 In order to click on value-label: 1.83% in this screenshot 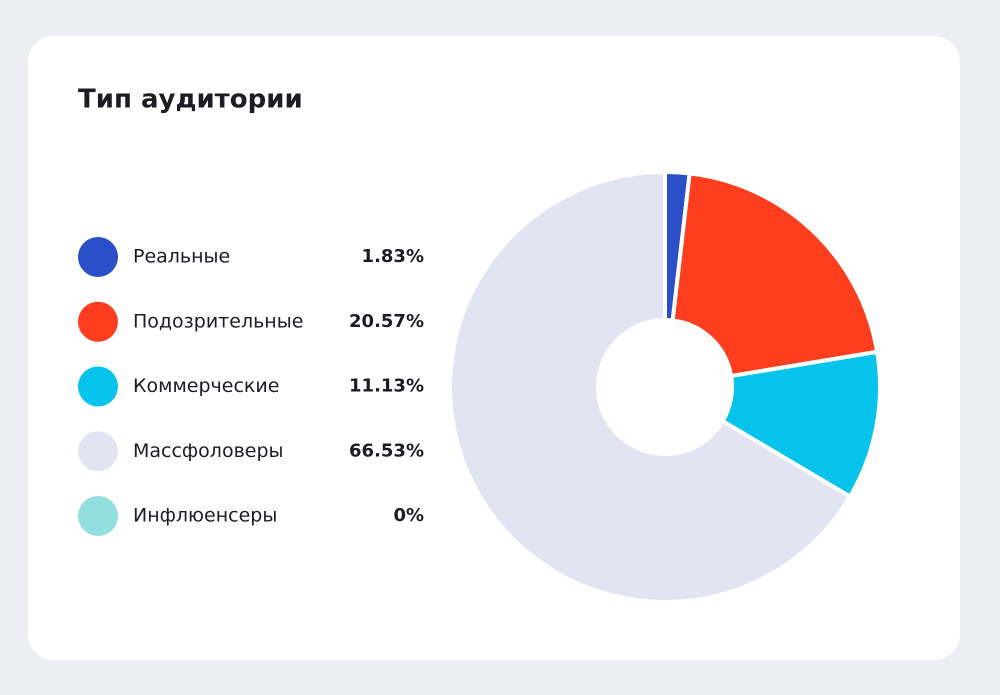, I will do `click(393, 256)`.